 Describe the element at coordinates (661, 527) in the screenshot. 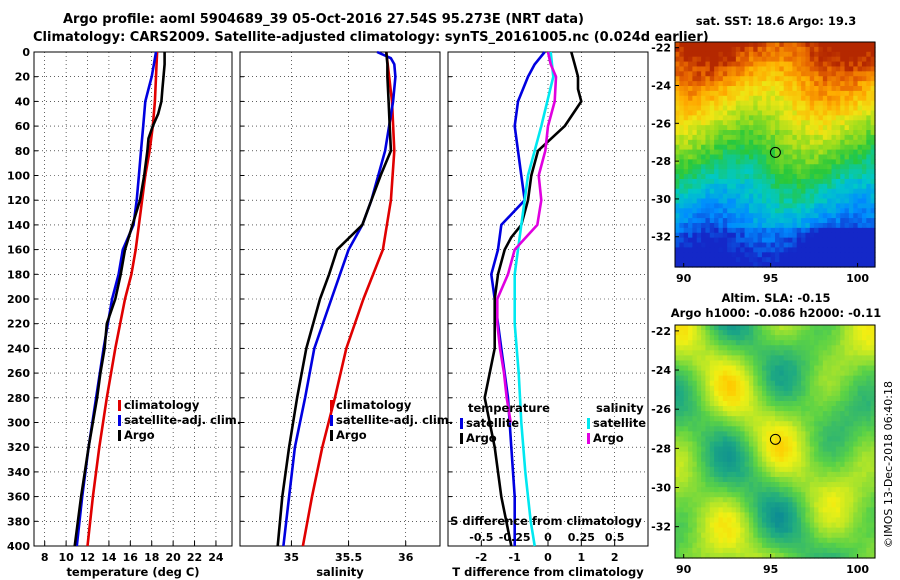

I see `map-ytick-label-sla_map: -32` at that location.